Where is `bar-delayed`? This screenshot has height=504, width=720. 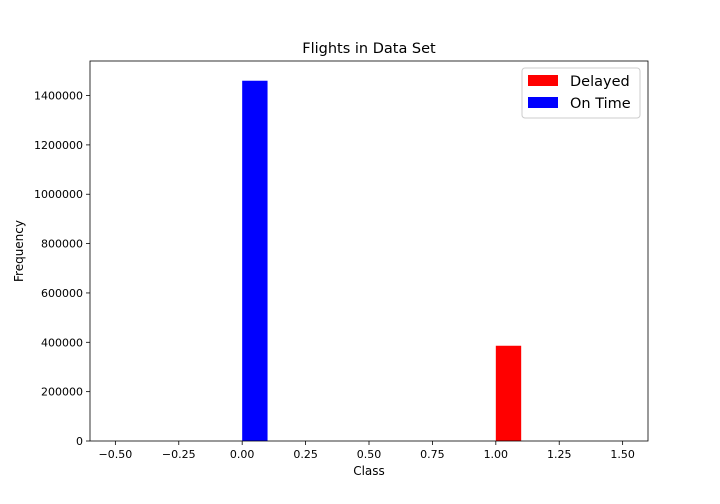 bar-delayed is located at coordinates (508, 393).